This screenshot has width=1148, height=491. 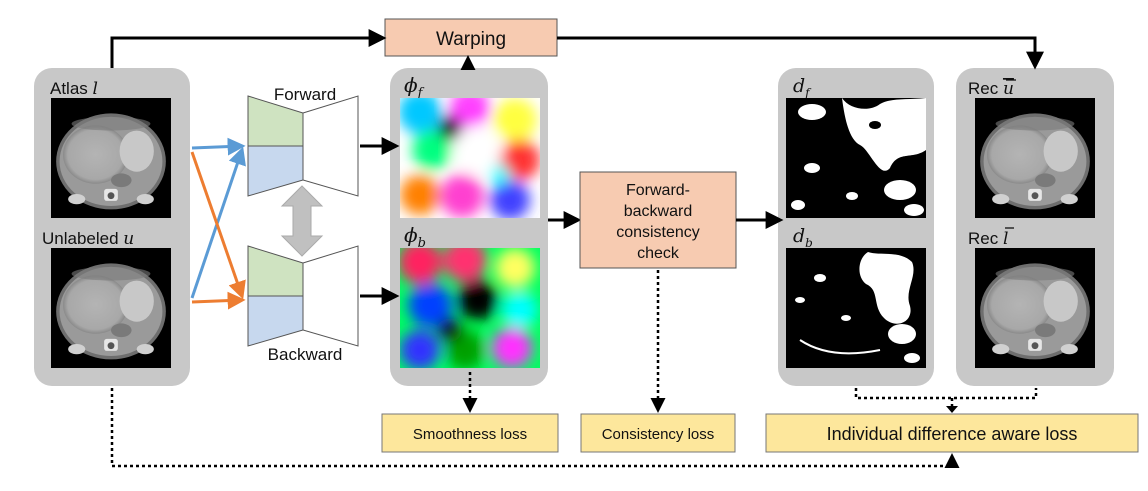 I want to click on atlas-to-forward-arrow, so click(x=218, y=146).